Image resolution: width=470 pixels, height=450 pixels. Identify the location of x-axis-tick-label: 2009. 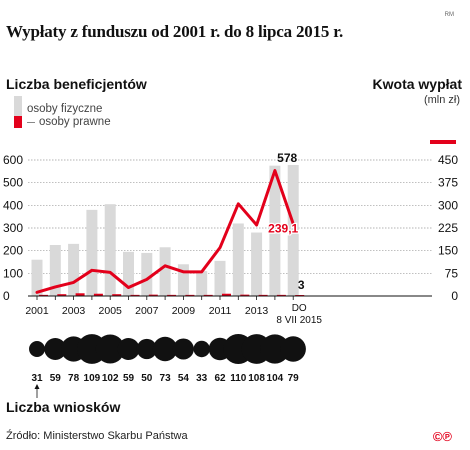
(184, 311).